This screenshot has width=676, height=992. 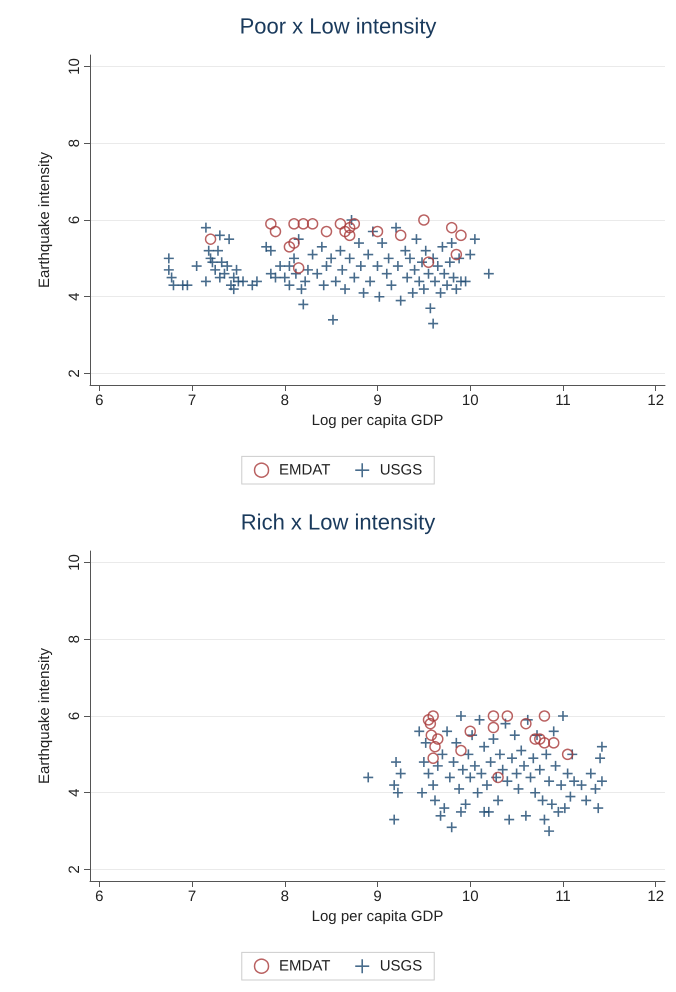 I want to click on chart-title: Rich x Low intensity, so click(x=338, y=522).